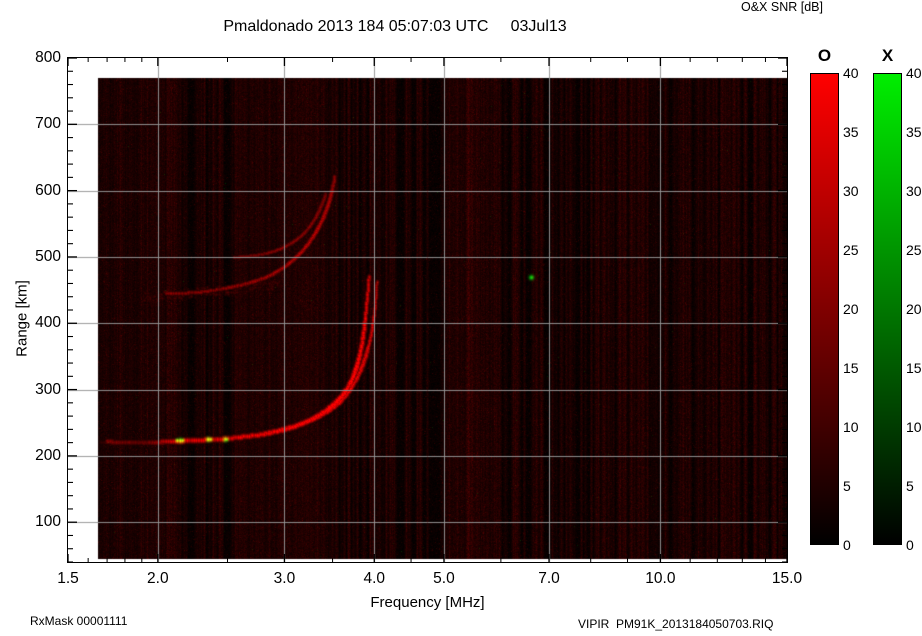 The width and height of the screenshot is (922, 636). I want to click on colorbar-title: O&X SNR [dB], so click(782, 7).